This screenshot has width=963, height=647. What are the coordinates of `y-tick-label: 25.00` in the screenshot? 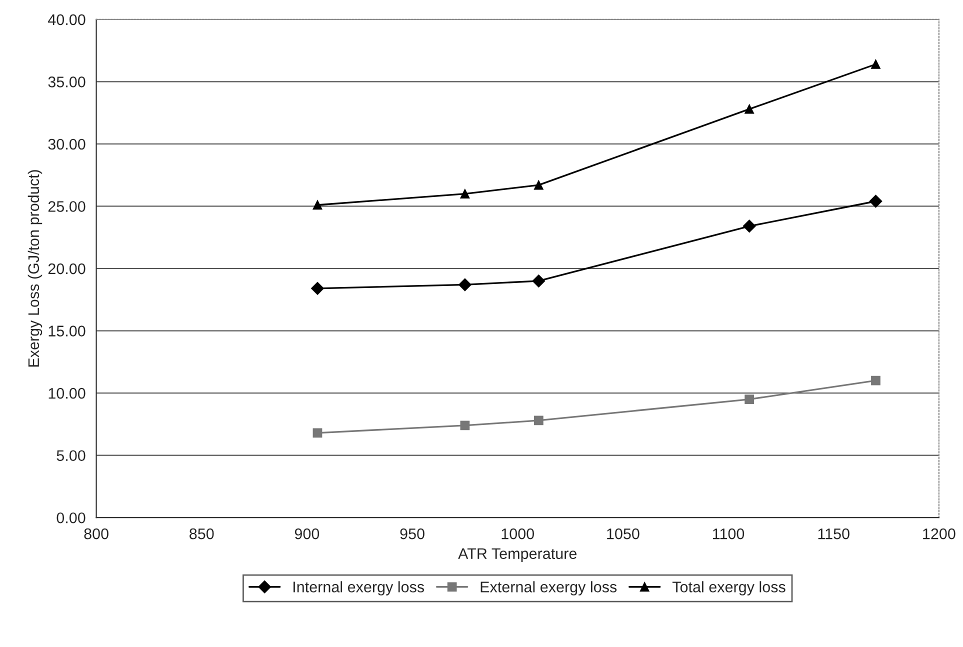 It's located at (67, 206).